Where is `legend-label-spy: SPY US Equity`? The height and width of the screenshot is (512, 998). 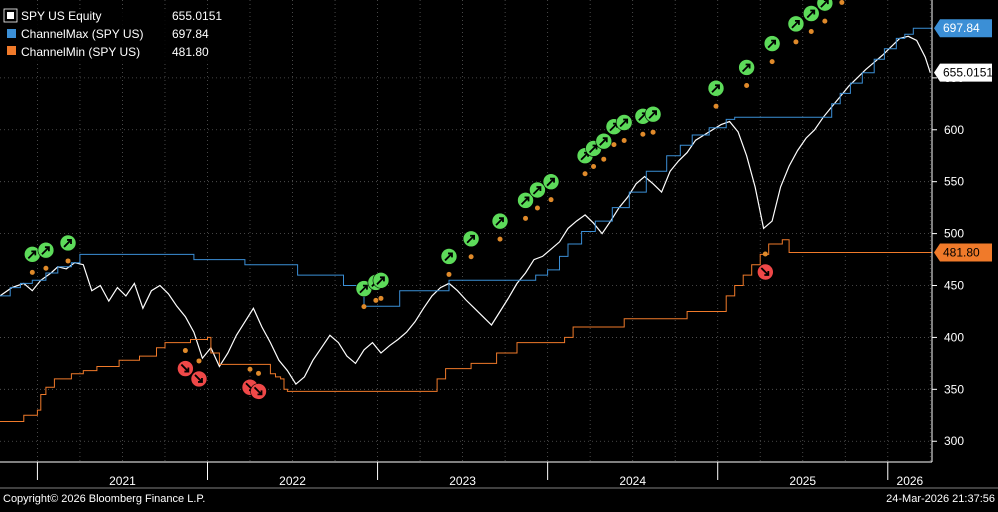 legend-label-spy: SPY US Equity is located at coordinates (61, 16).